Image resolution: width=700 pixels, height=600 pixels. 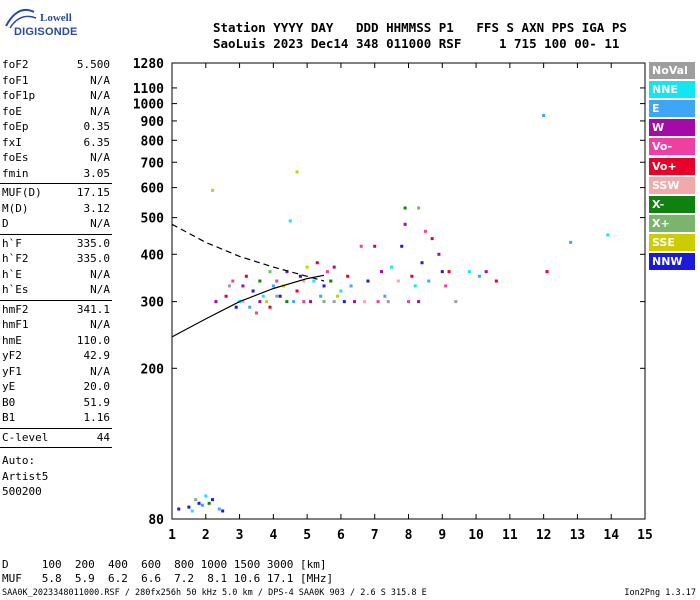 I want to click on param-b1: B1 1.16, so click(x=56, y=418).